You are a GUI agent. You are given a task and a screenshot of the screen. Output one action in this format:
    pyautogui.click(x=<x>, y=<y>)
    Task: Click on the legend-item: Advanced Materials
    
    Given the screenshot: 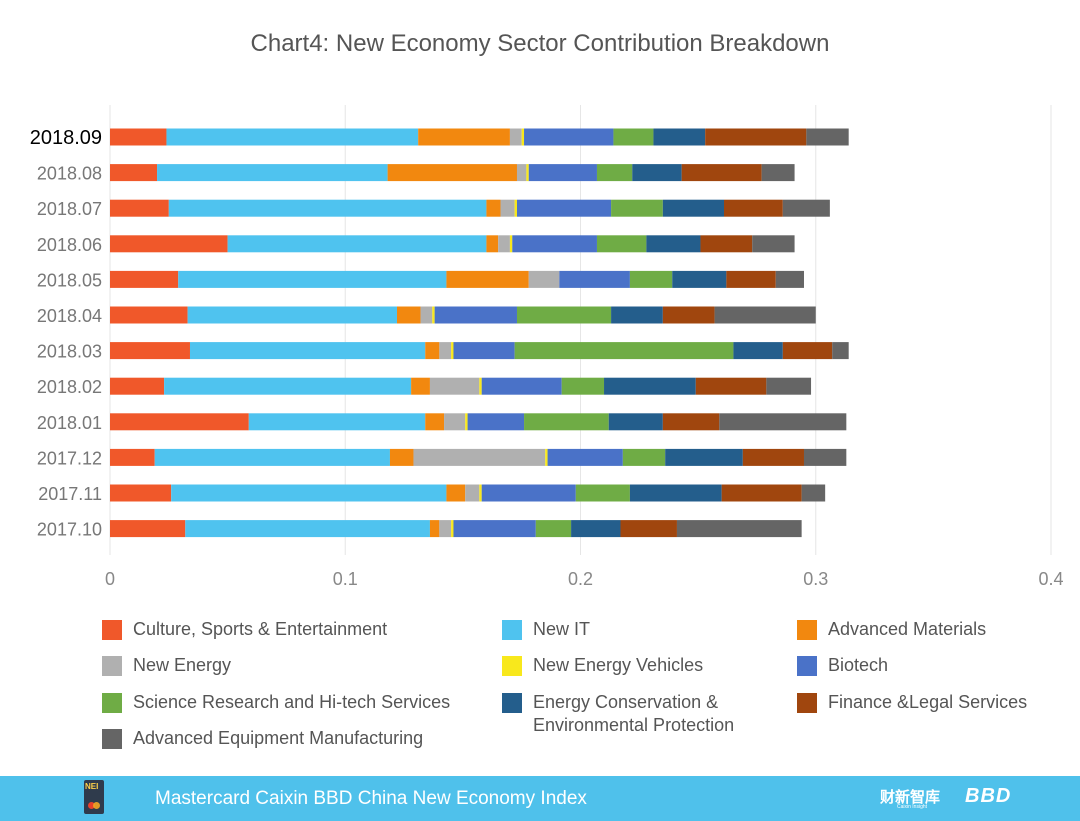 What is the action you would take?
    pyautogui.click(x=891, y=629)
    